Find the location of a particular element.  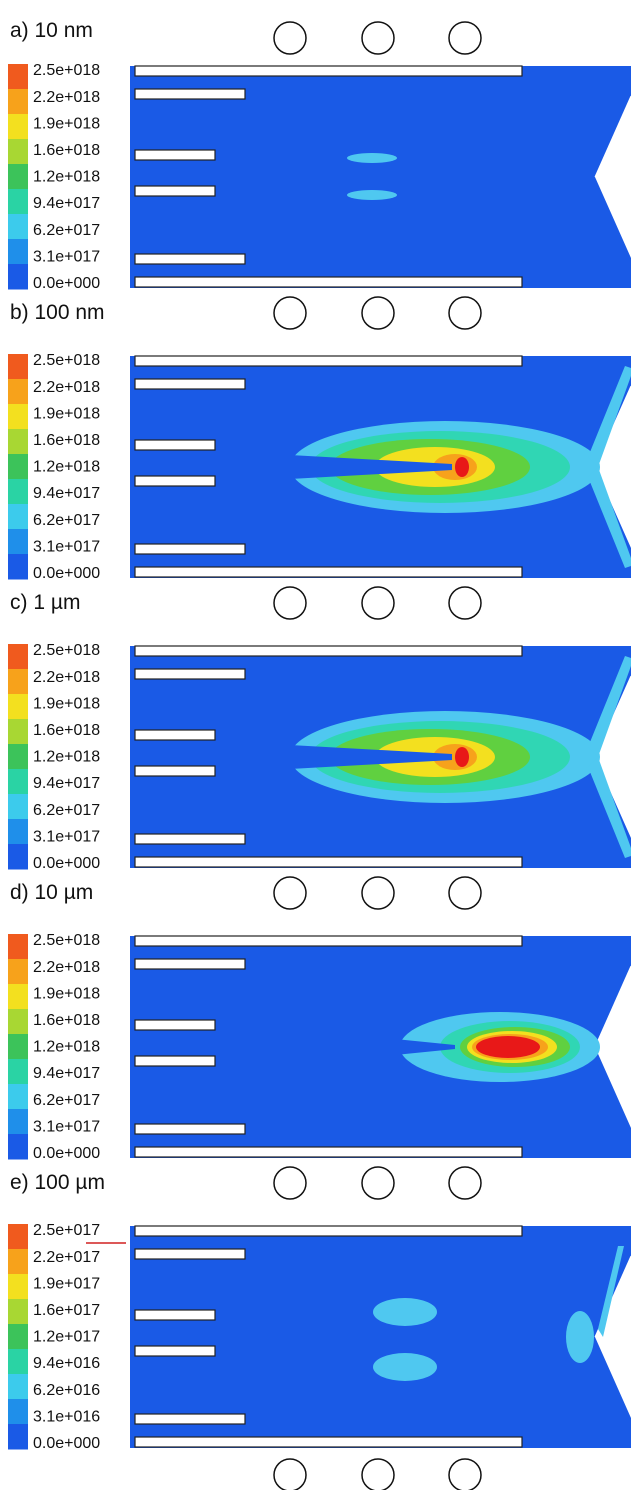

legend-label: 0.0e+000 is located at coordinates (66, 573).